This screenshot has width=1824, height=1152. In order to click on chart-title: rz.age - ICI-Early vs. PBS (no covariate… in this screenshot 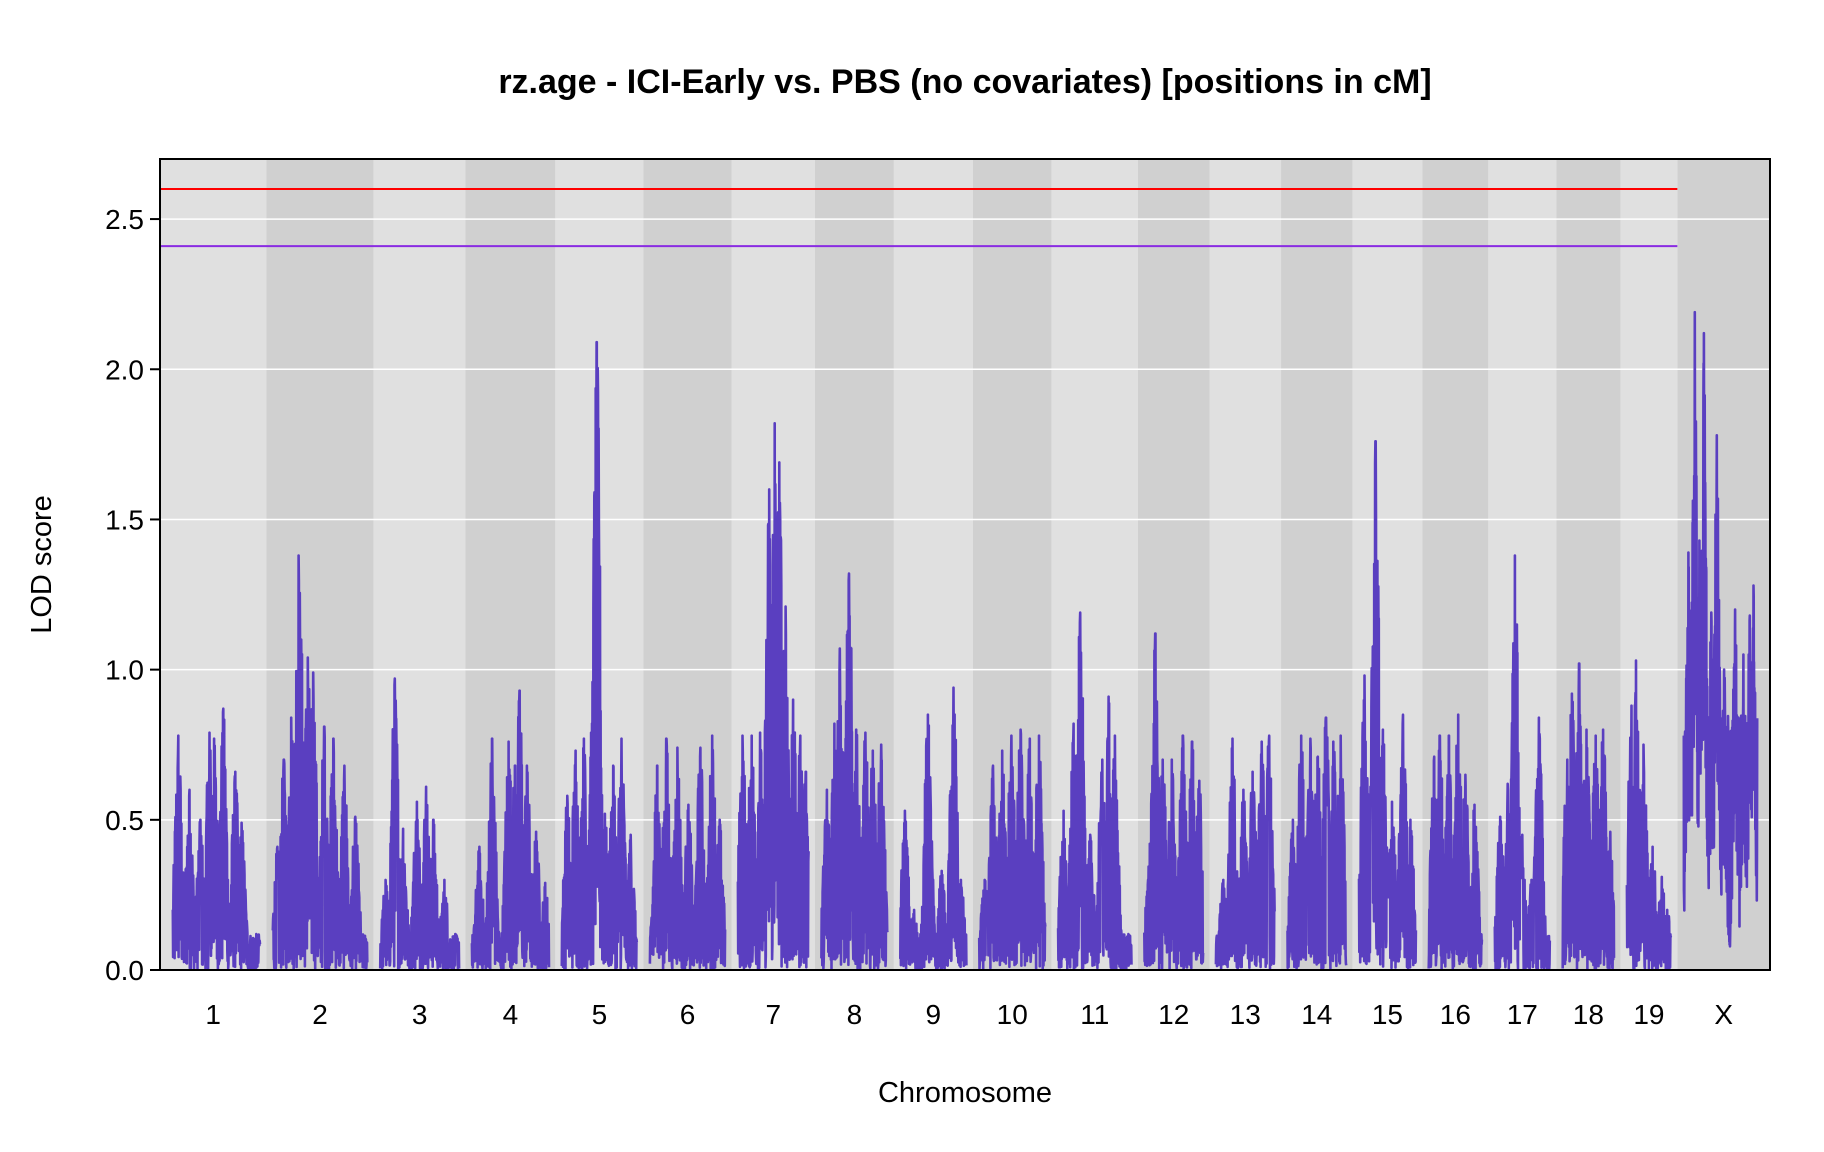, I will do `click(964, 82)`.